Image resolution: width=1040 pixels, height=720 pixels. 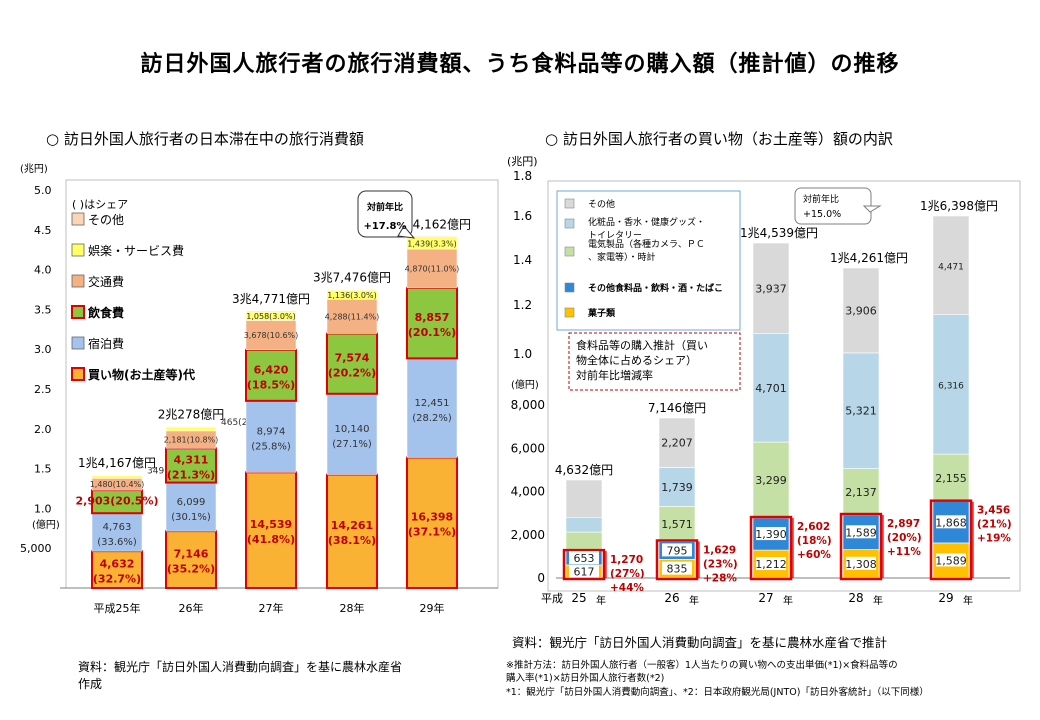 What do you see at coordinates (993, 511) in the screenshot?
I see `right-food-value: 3,456` at bounding box center [993, 511].